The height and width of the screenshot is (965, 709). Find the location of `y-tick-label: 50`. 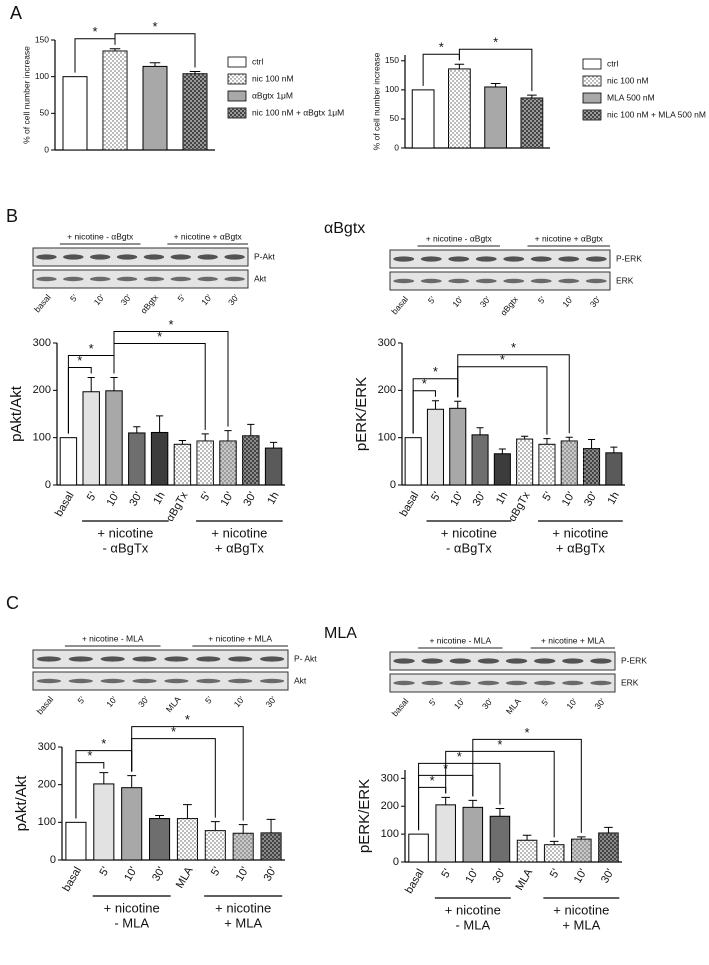

y-tick-label: 50 is located at coordinates (45, 113).